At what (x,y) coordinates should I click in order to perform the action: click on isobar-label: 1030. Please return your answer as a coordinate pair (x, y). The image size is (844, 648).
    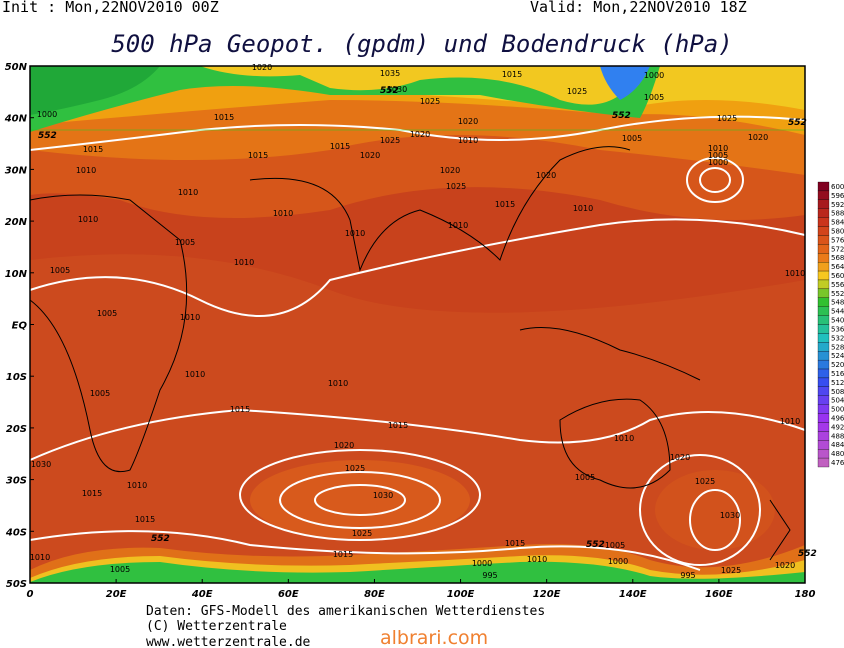
    Looking at the image, I should click on (730, 515).